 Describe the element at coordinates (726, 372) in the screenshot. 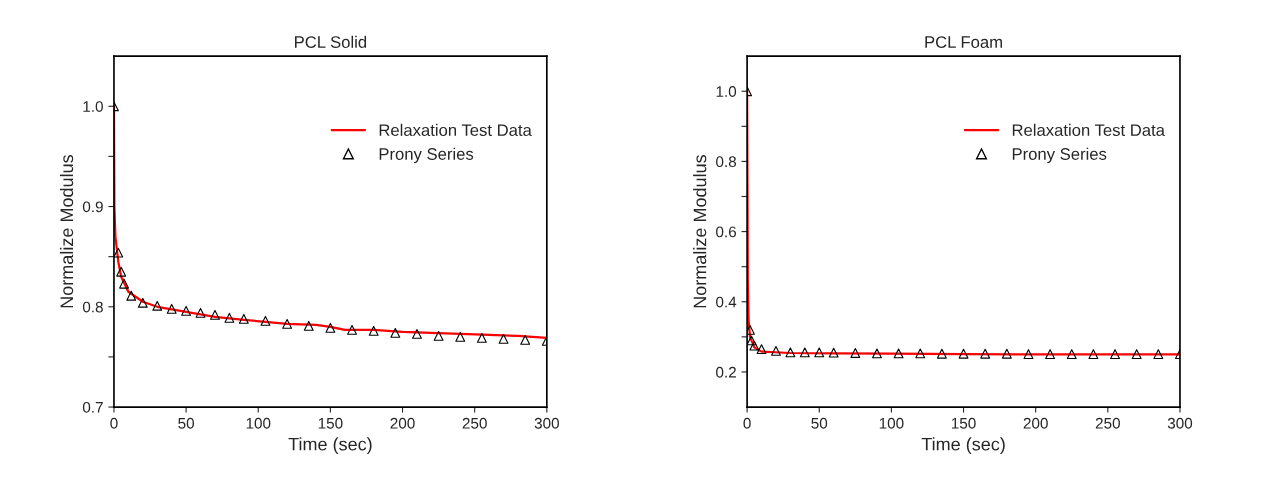

I see `y-tick-label: 0.2` at that location.